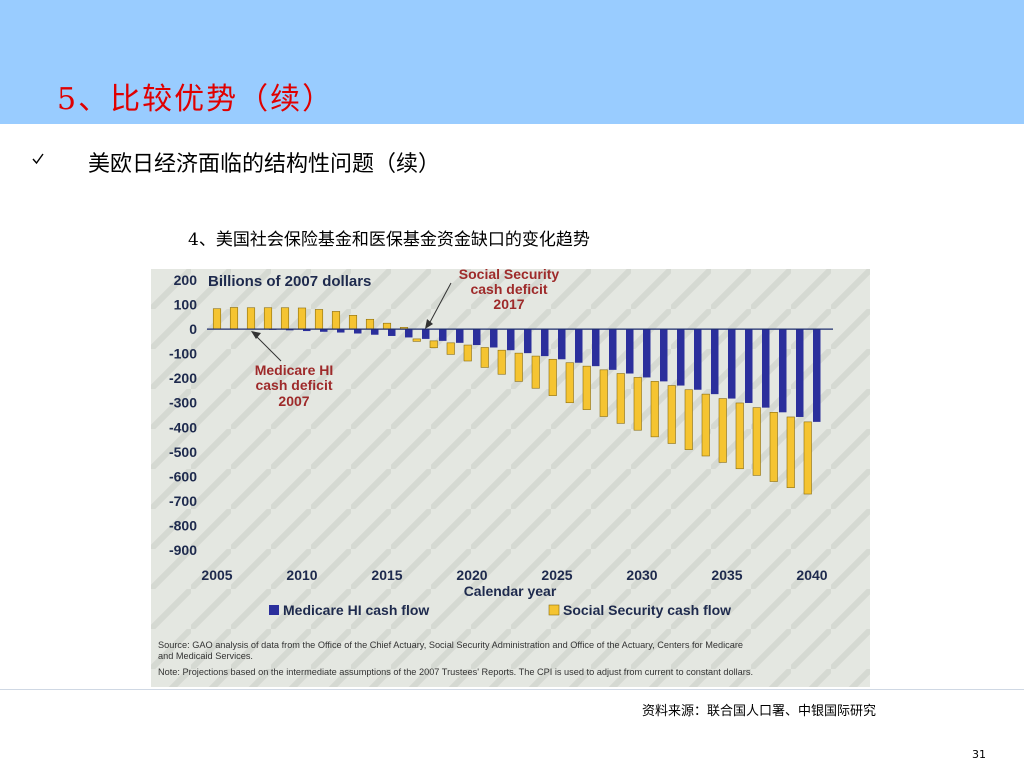  Describe the element at coordinates (186, 280) in the screenshot. I see `y-tick-label: 200` at that location.